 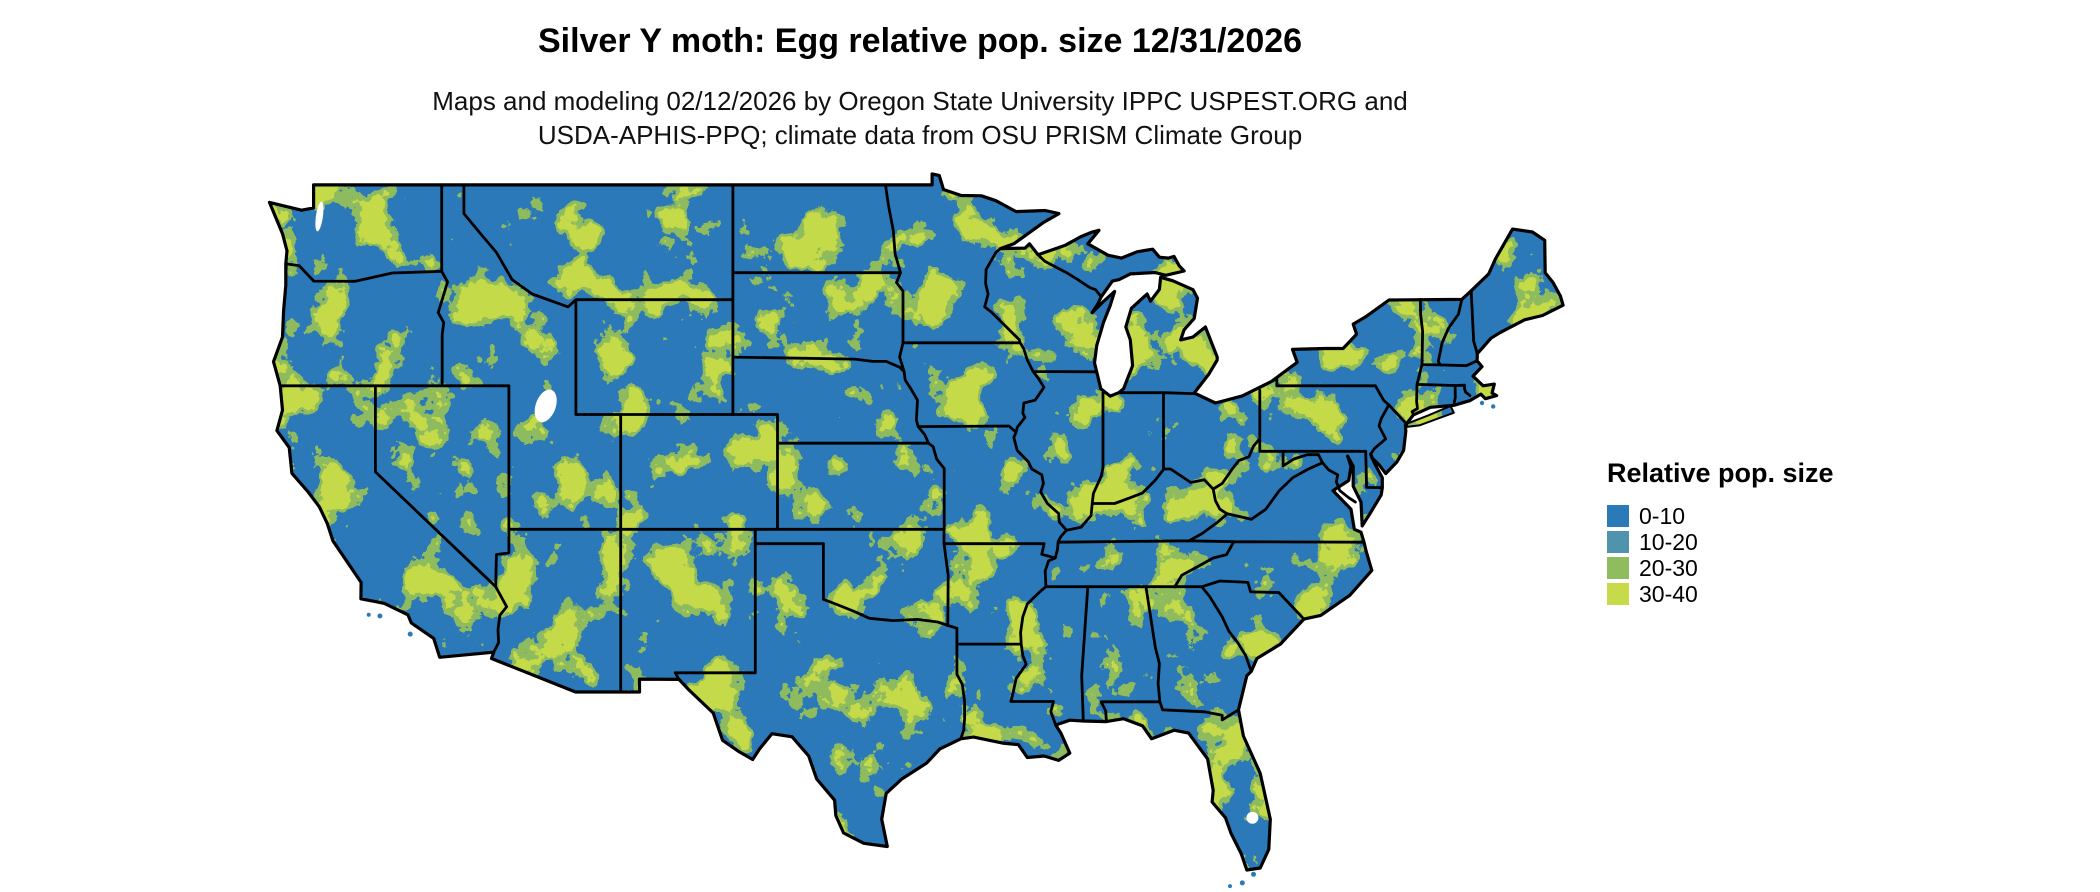 What do you see at coordinates (1720, 542) in the screenshot?
I see `legend-item: 10-20` at bounding box center [1720, 542].